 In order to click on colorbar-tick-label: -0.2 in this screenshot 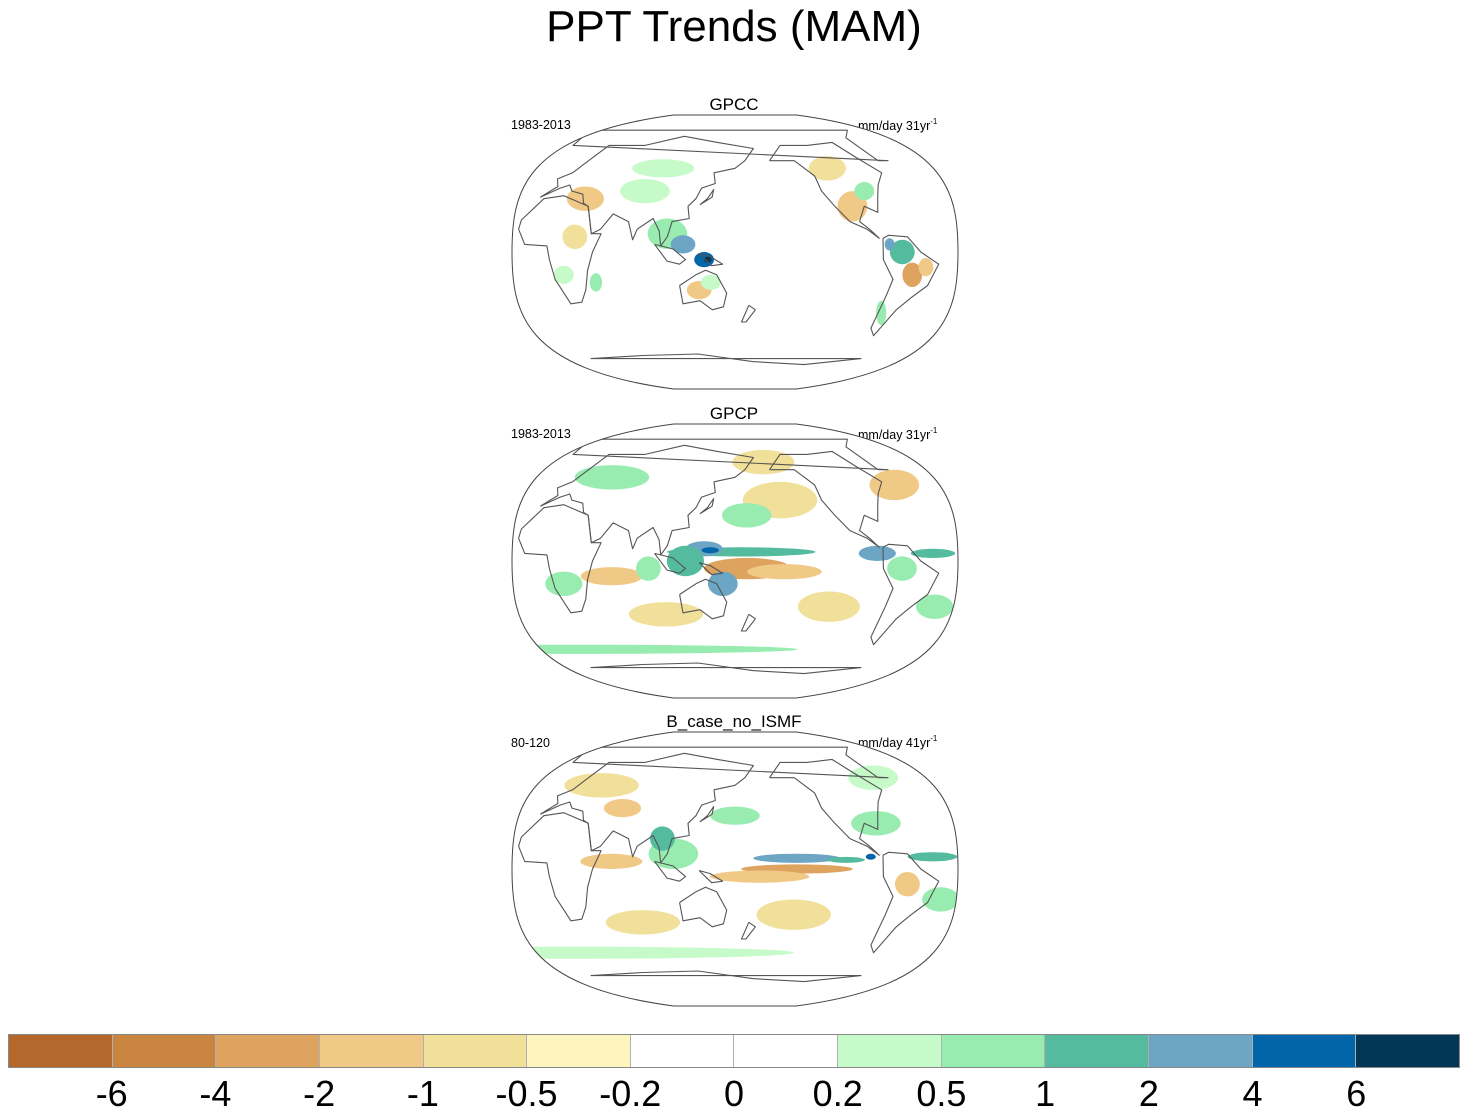, I will do `click(630, 1093)`.